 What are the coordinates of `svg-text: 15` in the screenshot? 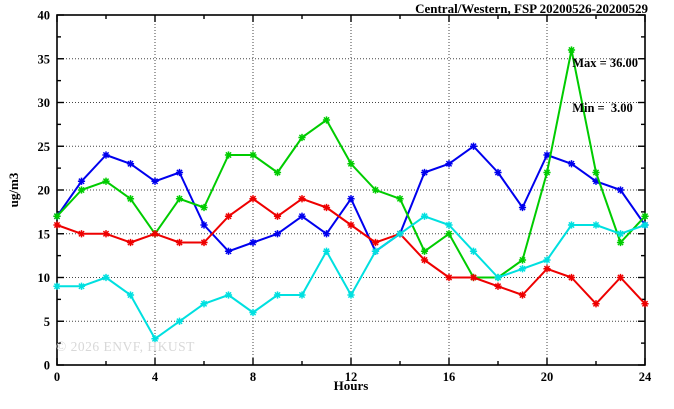 It's located at (44, 234).